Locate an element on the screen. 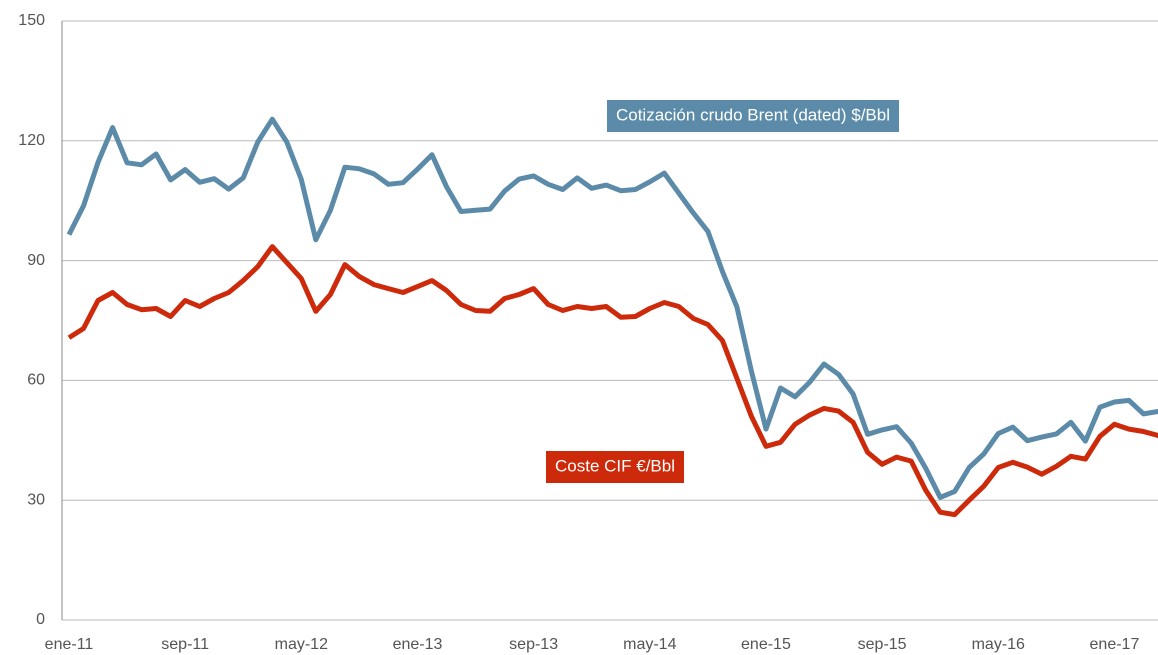 The height and width of the screenshot is (655, 1158). y-tick-label: 60 is located at coordinates (36, 380).